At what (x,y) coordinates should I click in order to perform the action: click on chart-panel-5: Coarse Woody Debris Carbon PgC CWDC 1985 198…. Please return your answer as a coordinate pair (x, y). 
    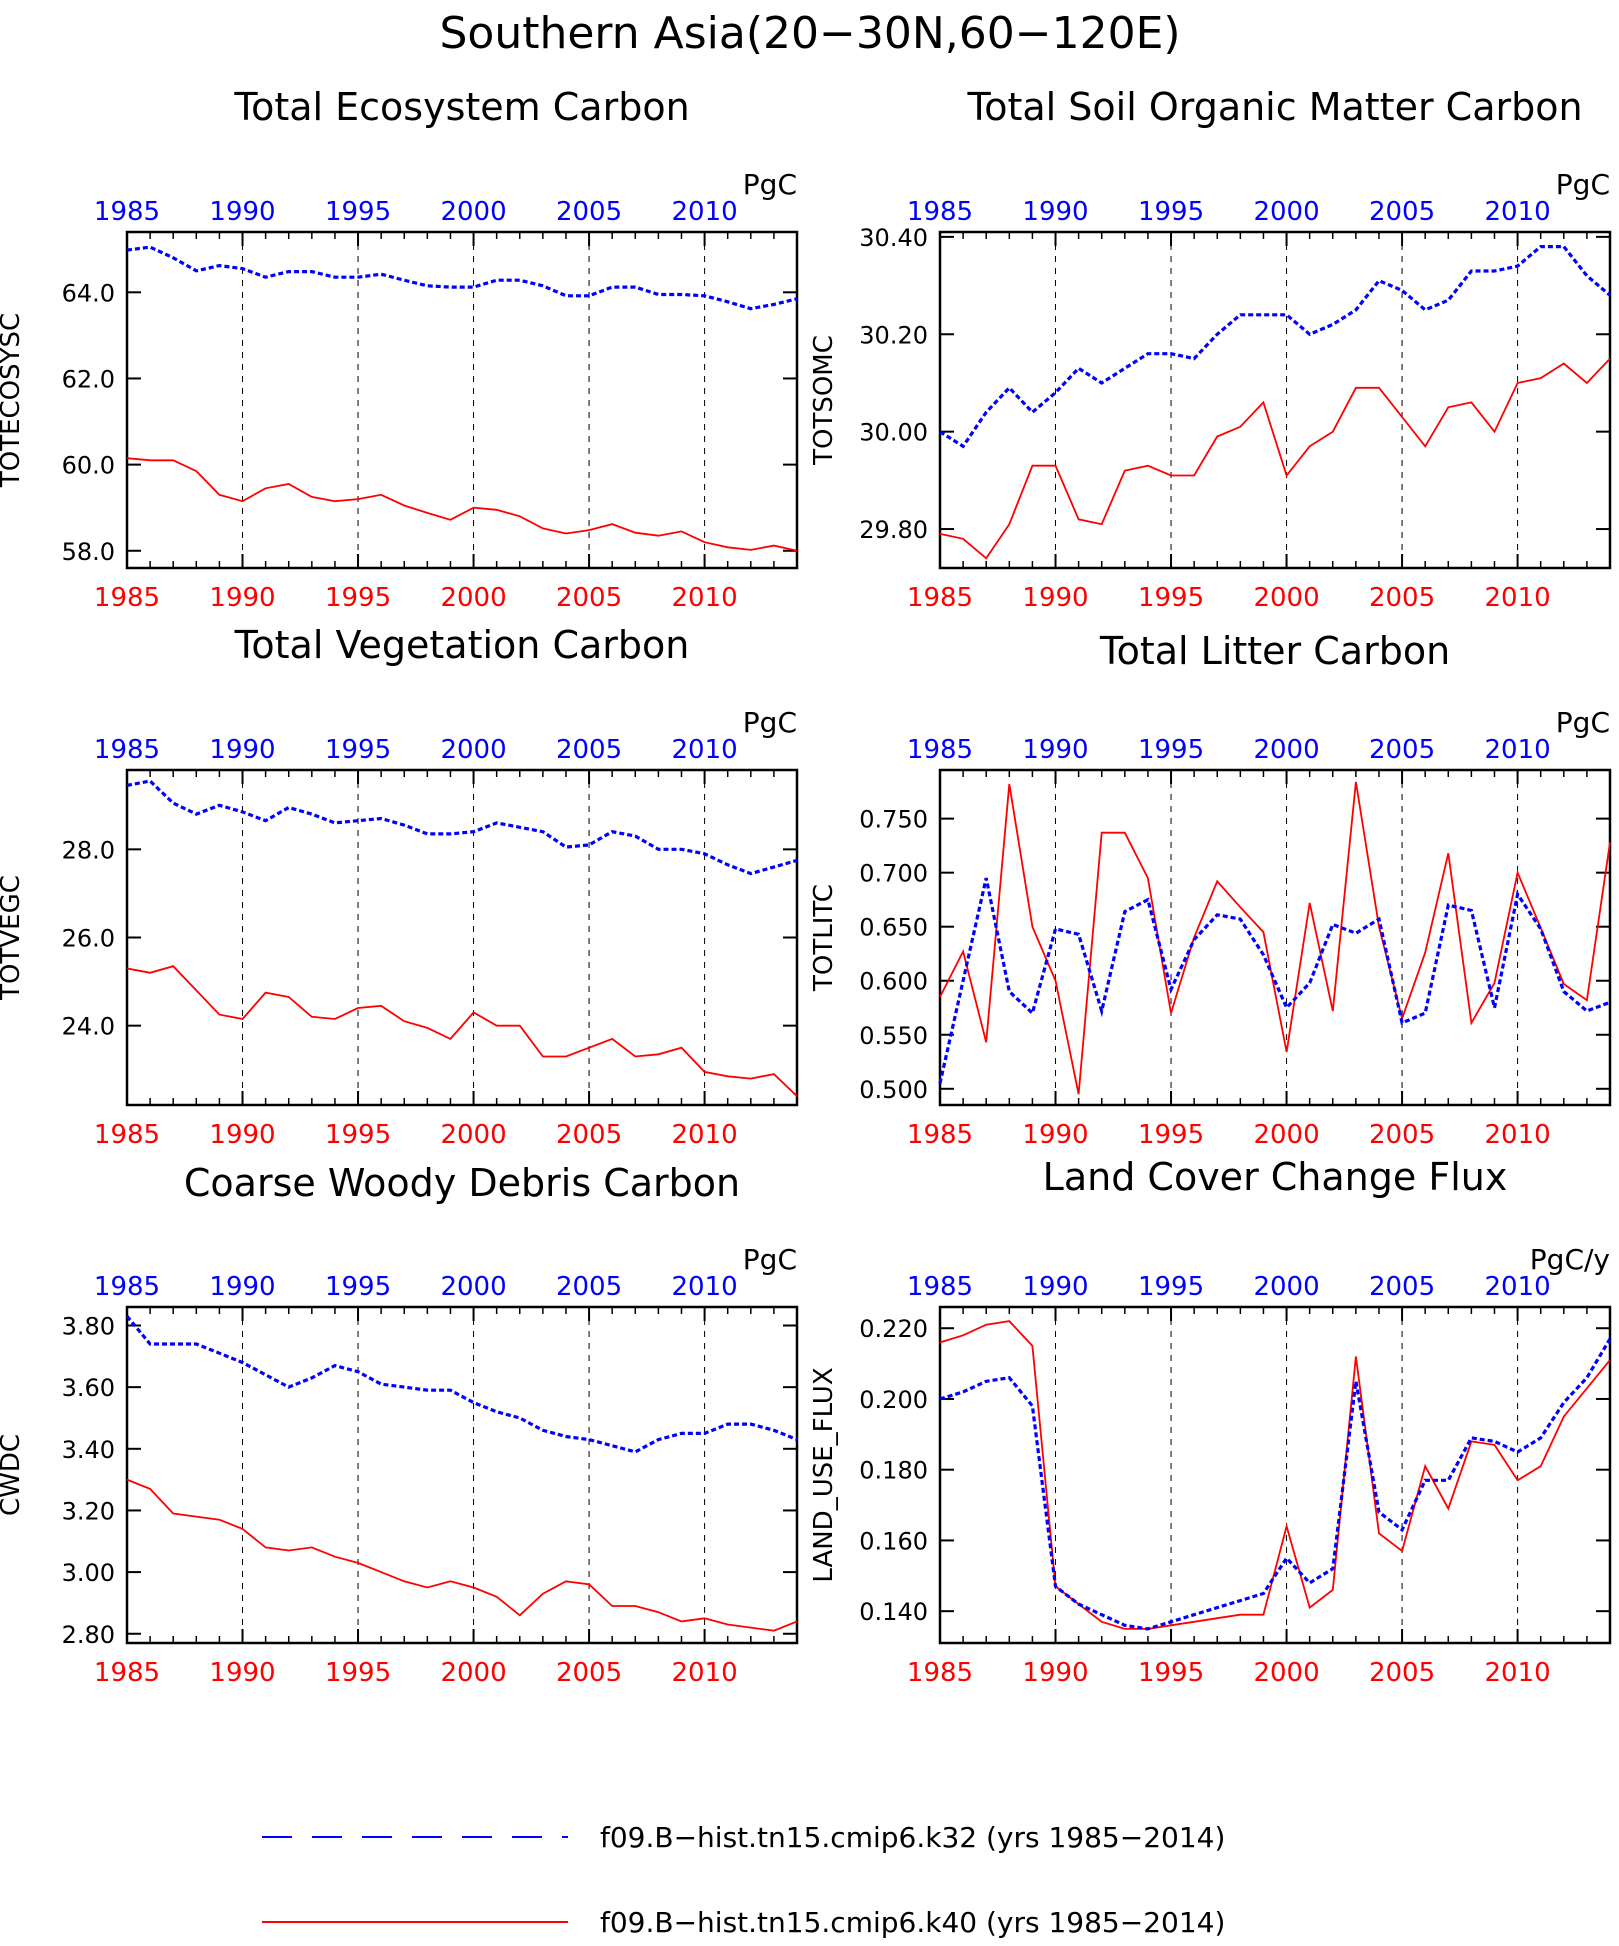
    Looking at the image, I should click on (399, 1424).